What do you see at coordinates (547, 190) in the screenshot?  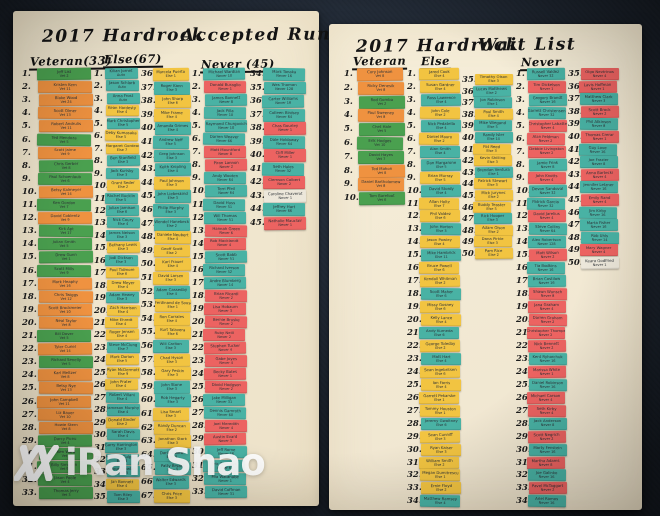 I see `sticky-note: Devon Sandoval Never 32` at bounding box center [547, 190].